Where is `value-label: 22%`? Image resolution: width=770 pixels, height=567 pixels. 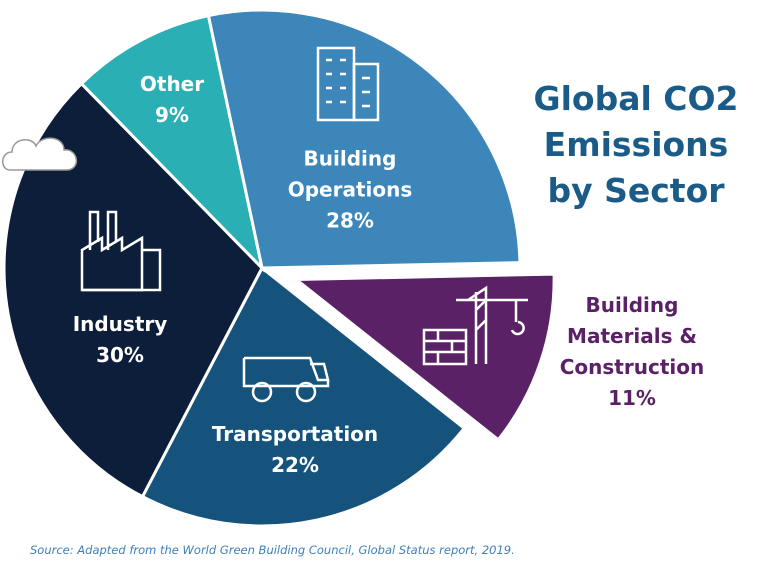 value-label: 22% is located at coordinates (295, 465).